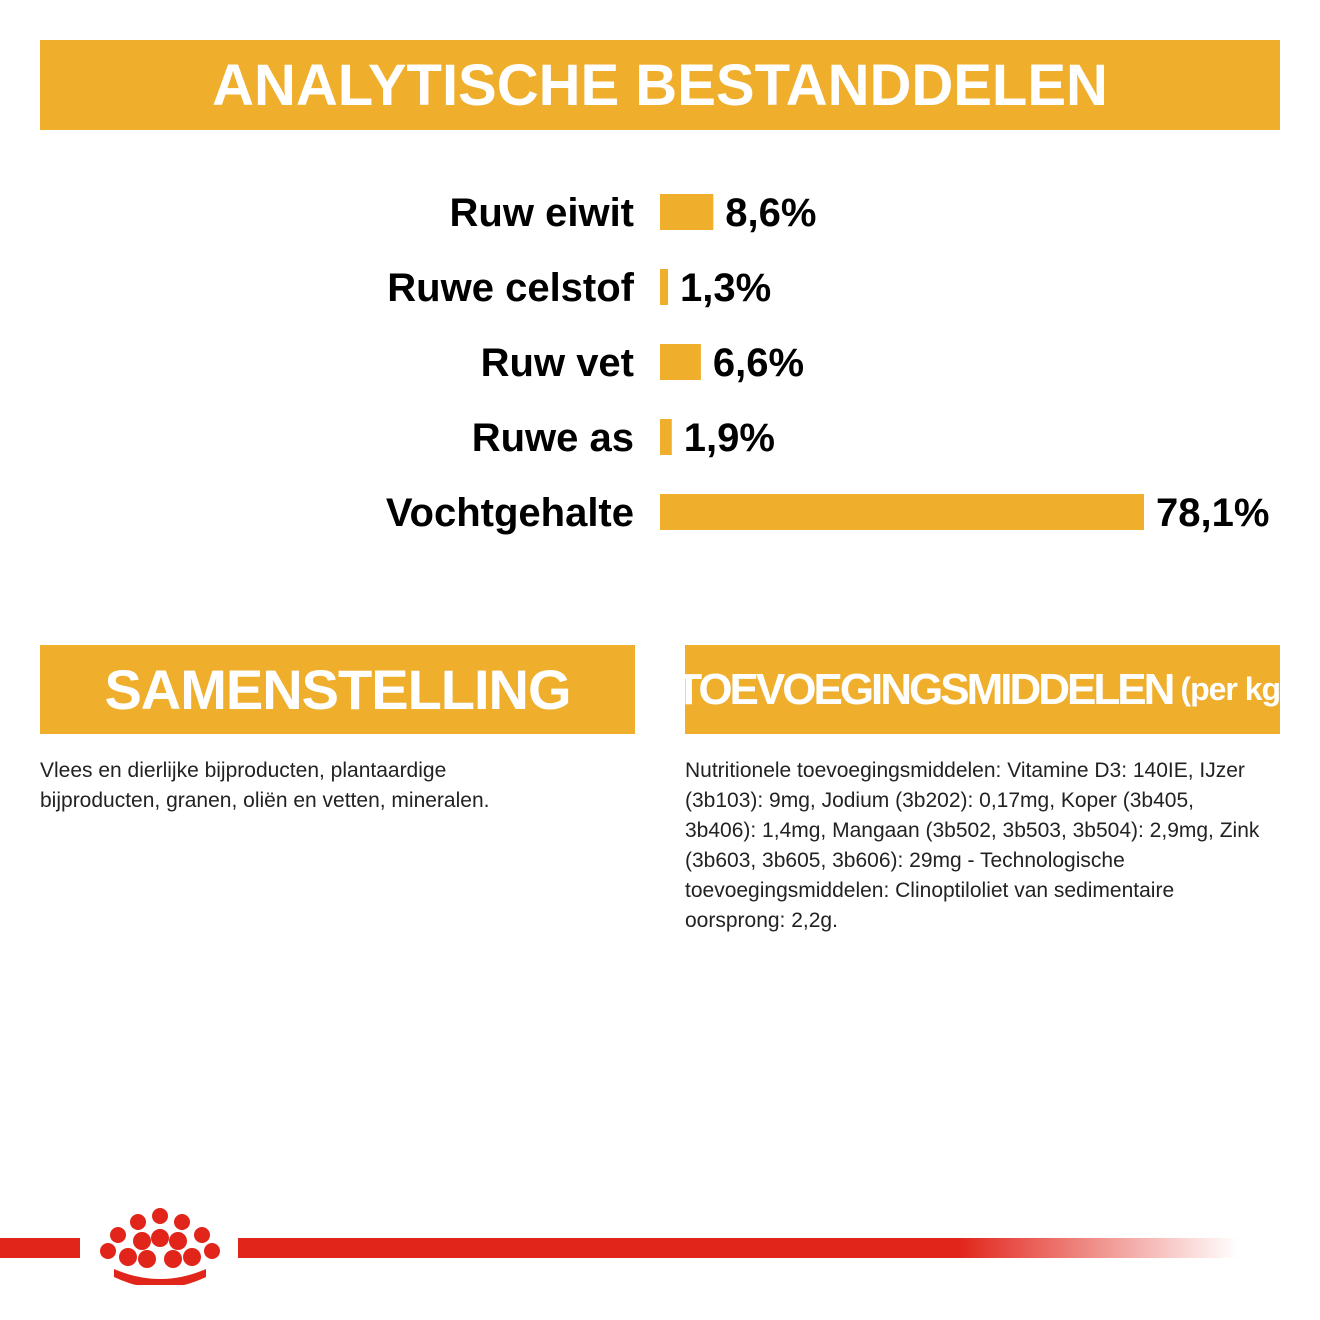 The image size is (1320, 1320). Describe the element at coordinates (510, 513) in the screenshot. I see `category-label: Vochtgehalte` at that location.